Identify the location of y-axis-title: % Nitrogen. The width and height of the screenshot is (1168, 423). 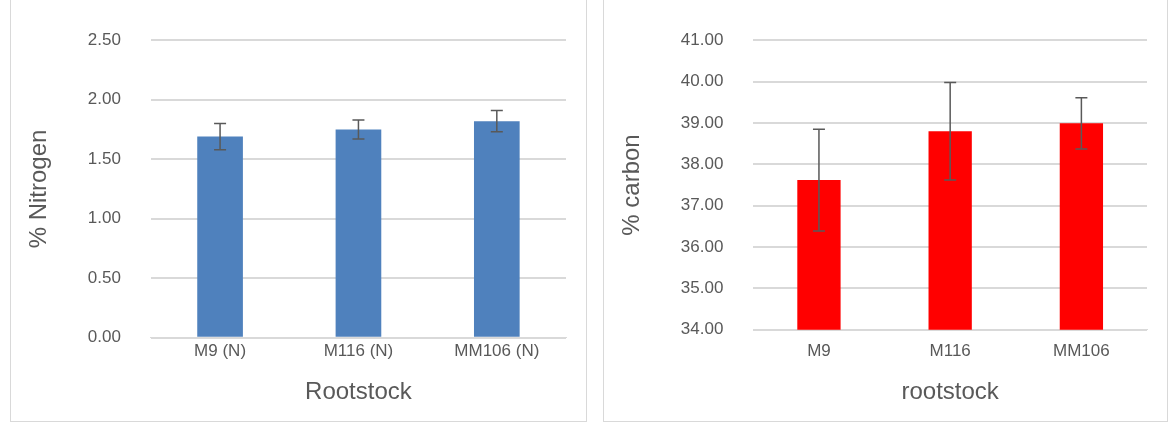
(38, 189).